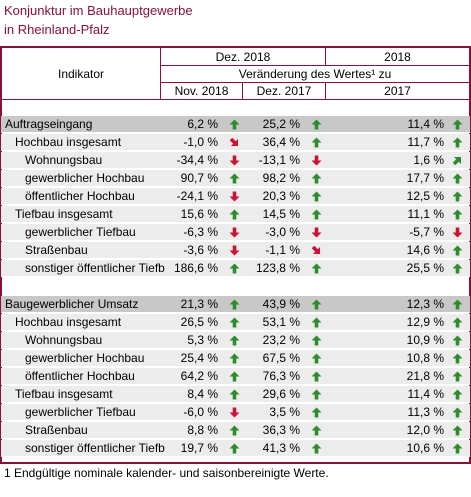 This screenshot has height=497, width=471. I want to click on value-cell: 26,5 %, so click(199, 322).